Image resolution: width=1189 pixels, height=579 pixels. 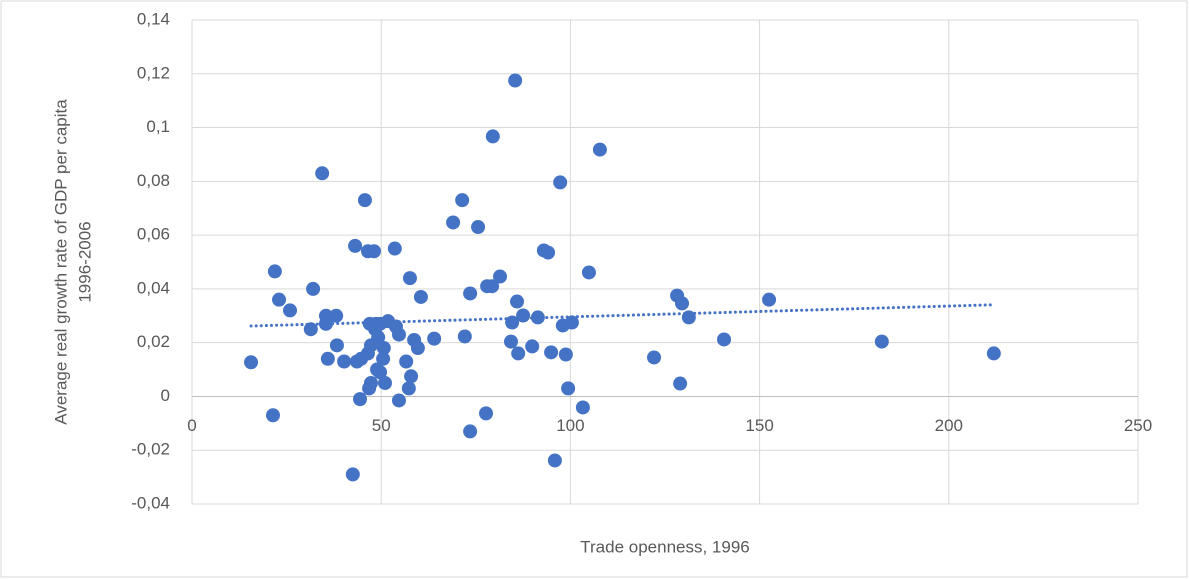 What do you see at coordinates (153, 18) in the screenshot?
I see `y-tick-label: 0,14` at bounding box center [153, 18].